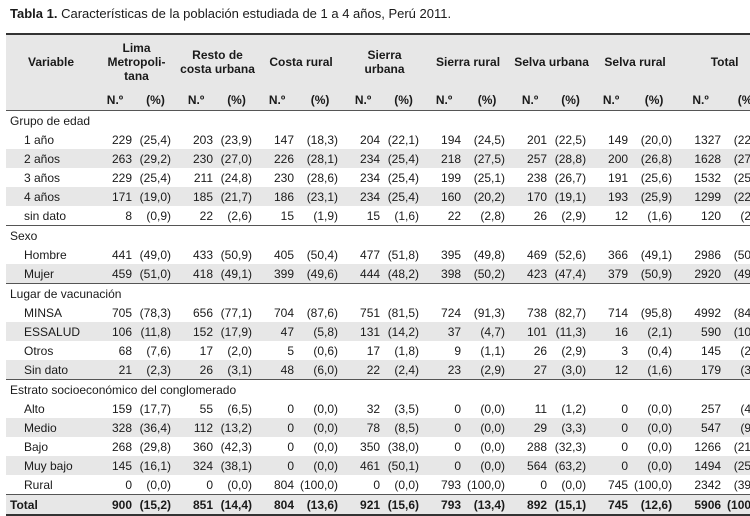 The image size is (750, 516). What do you see at coordinates (487, 158) in the screenshot?
I see `percent-cell: (27,5)` at bounding box center [487, 158].